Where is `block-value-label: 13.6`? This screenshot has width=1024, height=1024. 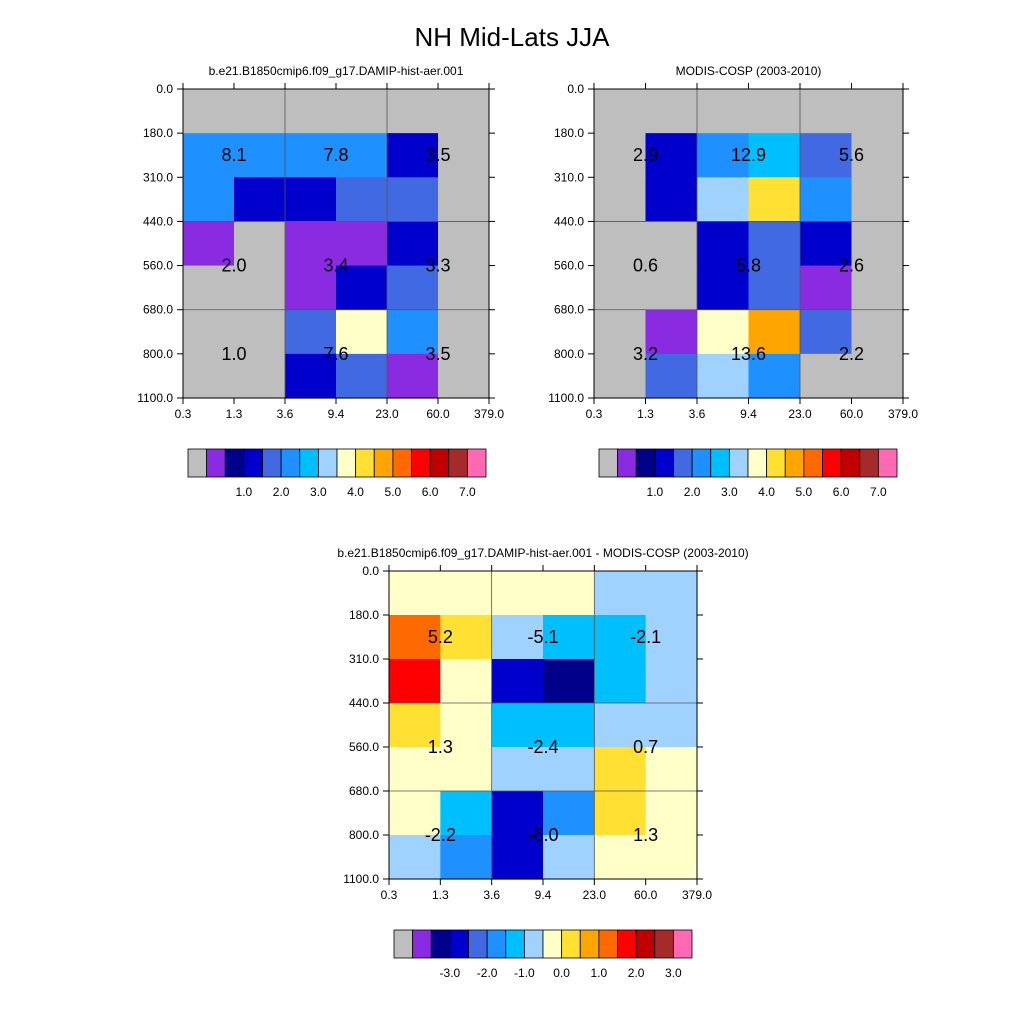
block-value-label: 13.6 is located at coordinates (748, 354).